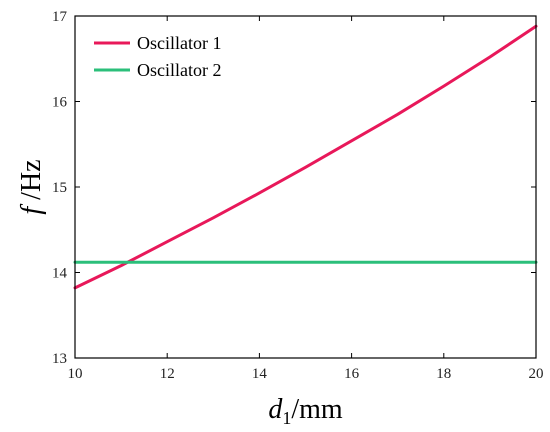 Image resolution: width=550 pixels, height=432 pixels. What do you see at coordinates (60, 17) in the screenshot?
I see `y-tick-label: 17` at bounding box center [60, 17].